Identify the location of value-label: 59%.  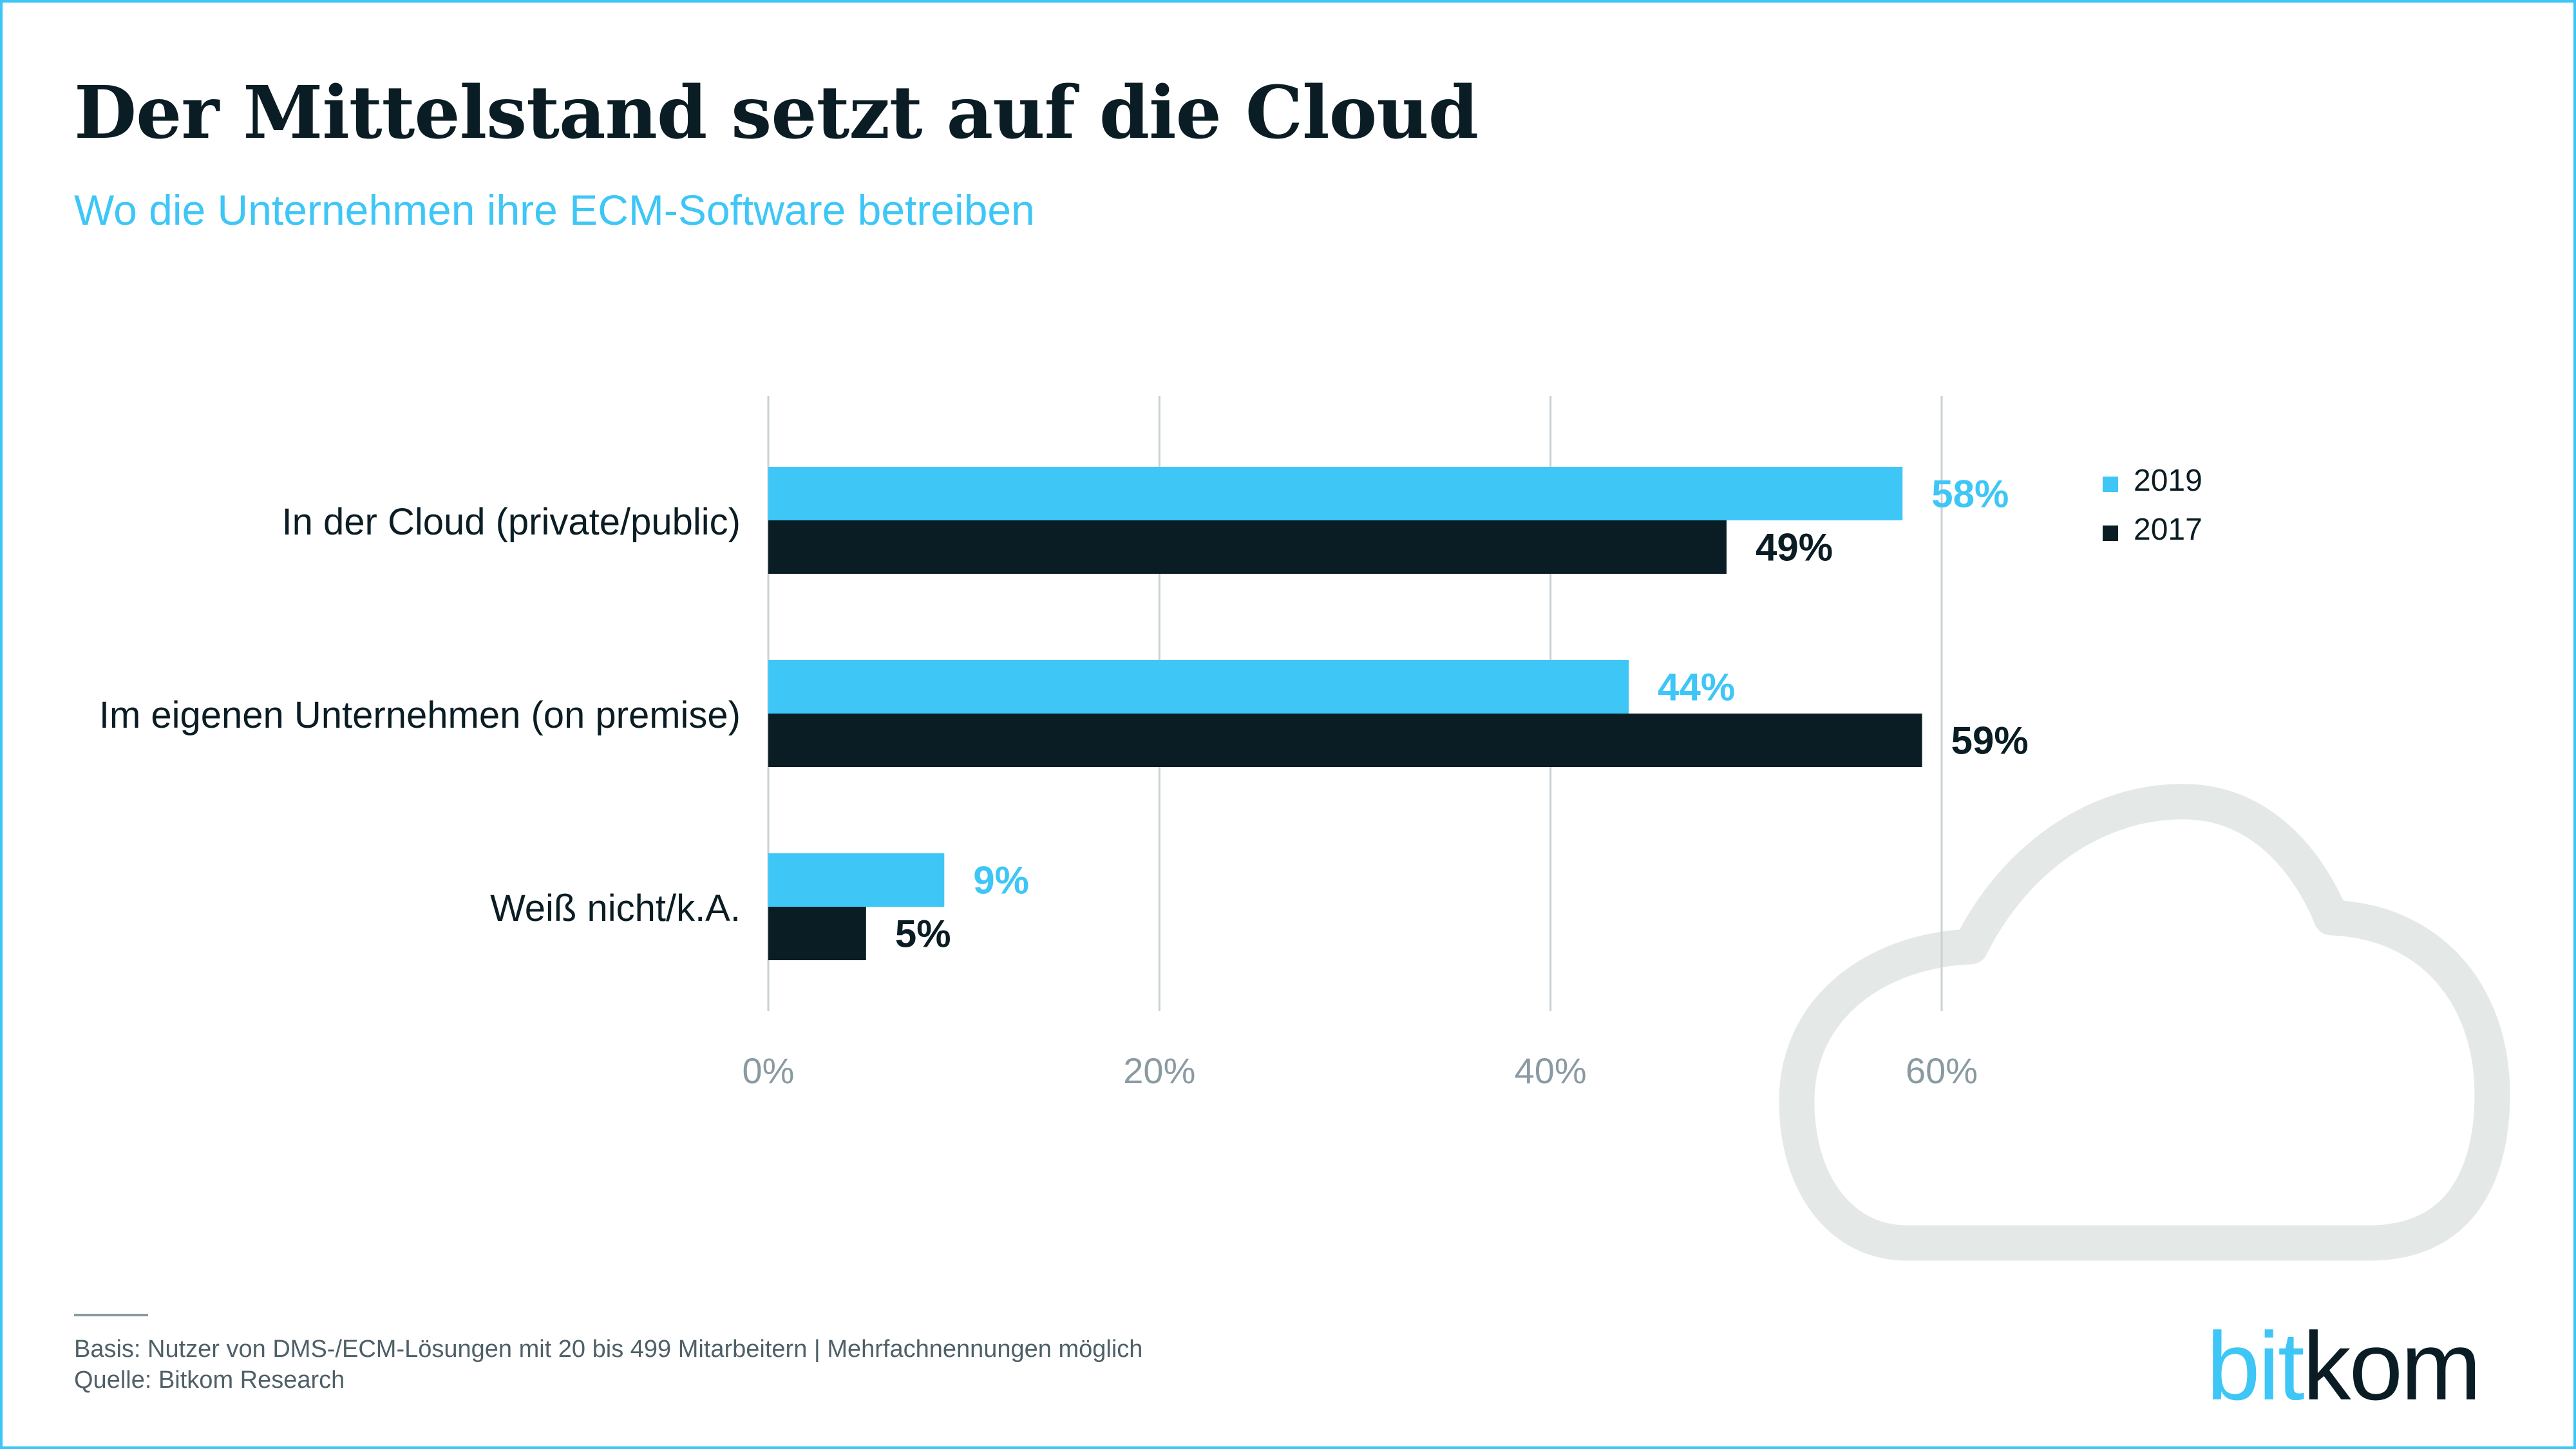
(1990, 741).